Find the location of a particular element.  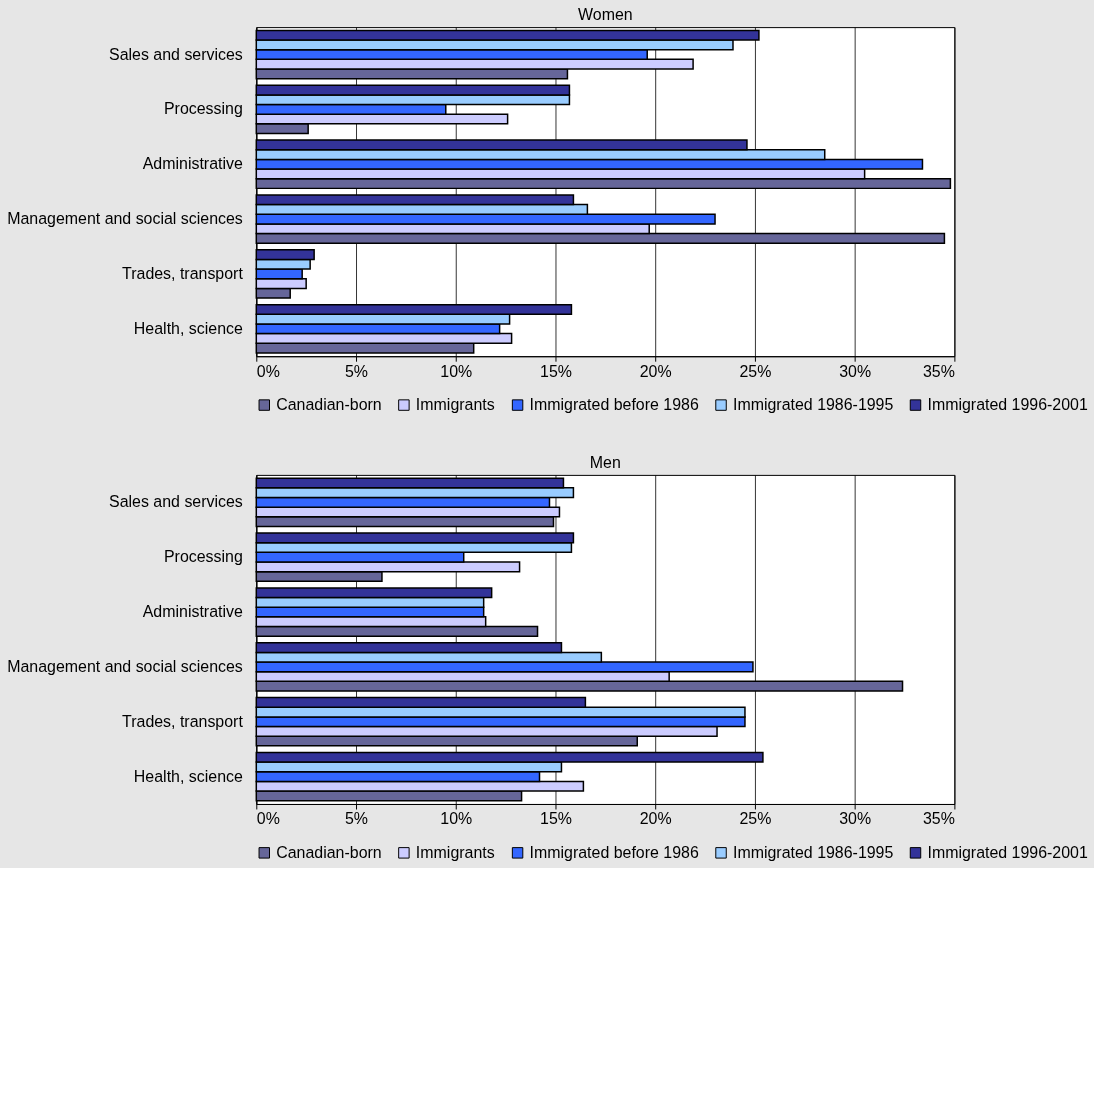

chart-title: Men is located at coordinates (605, 462).